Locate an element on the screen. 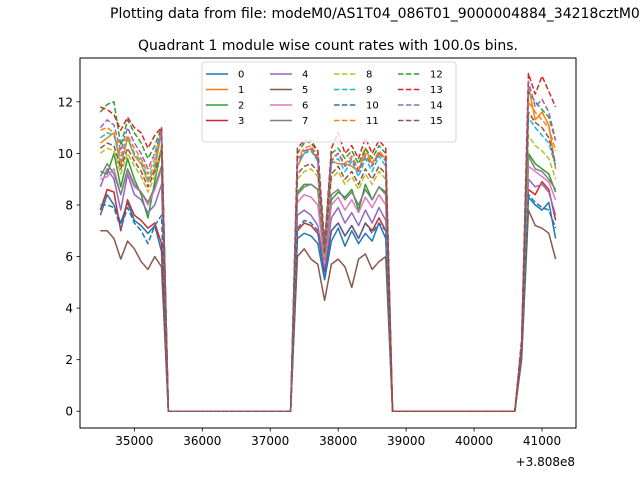 The height and width of the screenshot is (484, 640). legend-label-3: 3 is located at coordinates (241, 121).